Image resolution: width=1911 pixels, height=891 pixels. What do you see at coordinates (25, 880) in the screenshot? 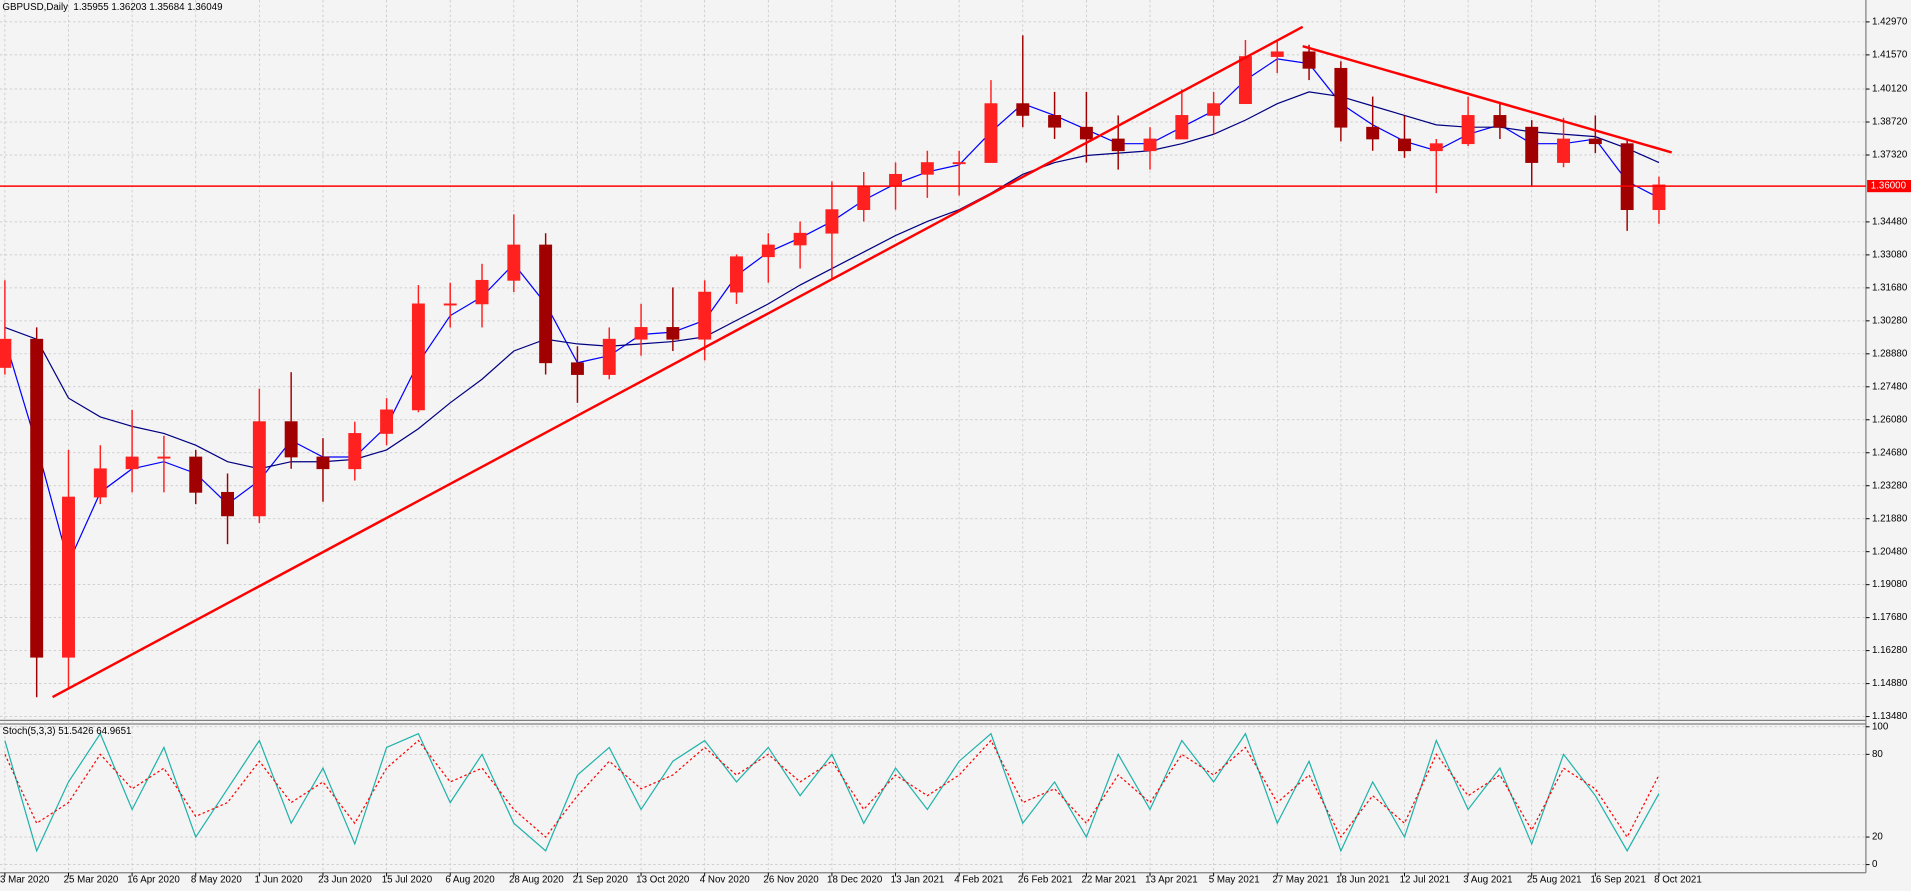
I see `x-tick-label: 3 Mar 2020` at bounding box center [25, 880].